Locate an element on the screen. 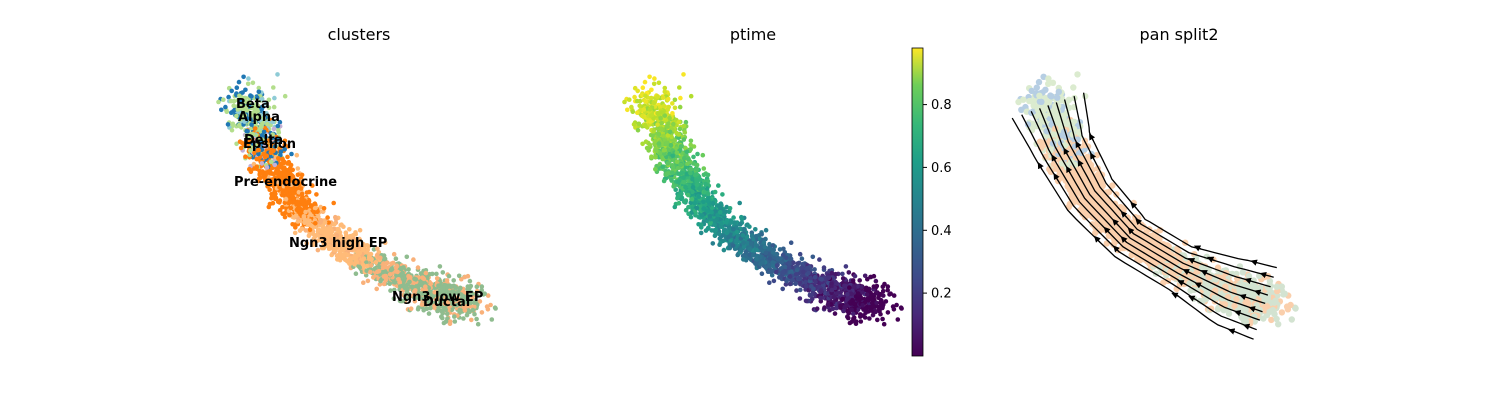 This screenshot has height=400, width=1500. cluster-label: Alpha is located at coordinates (259, 117).